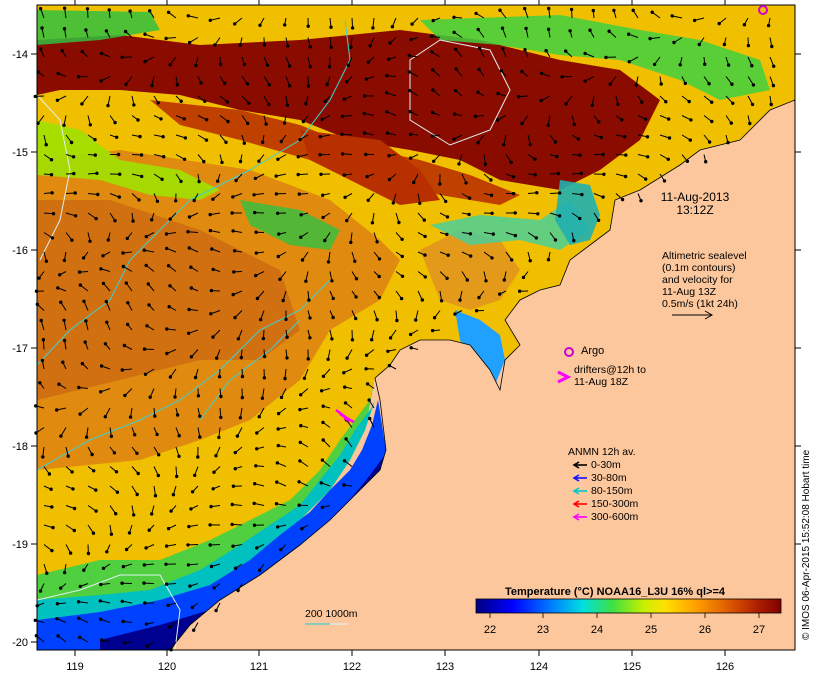 The width and height of the screenshot is (820, 680). I want to click on colorbar-title: Temperature (°C) NOAA16_L3U 16% ql>=4, so click(615, 592).